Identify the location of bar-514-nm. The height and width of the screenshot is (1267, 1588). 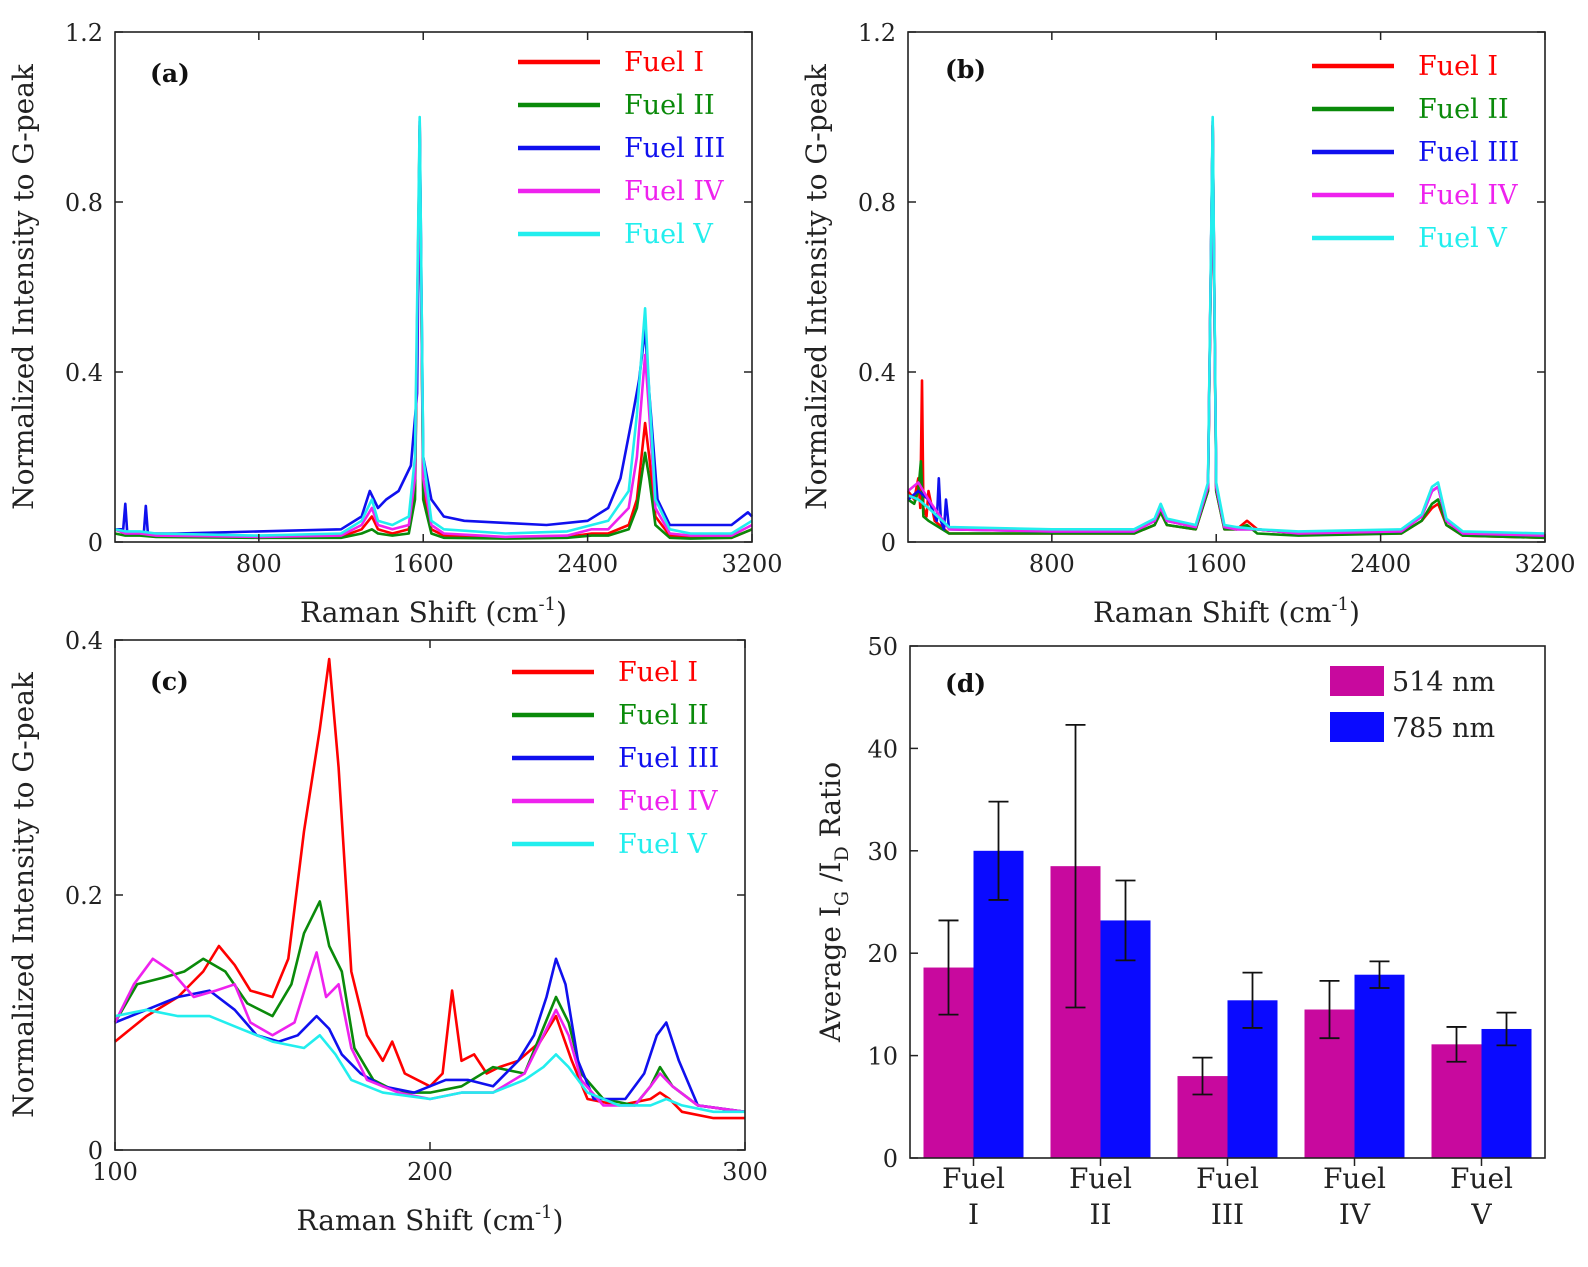
(1456, 1101).